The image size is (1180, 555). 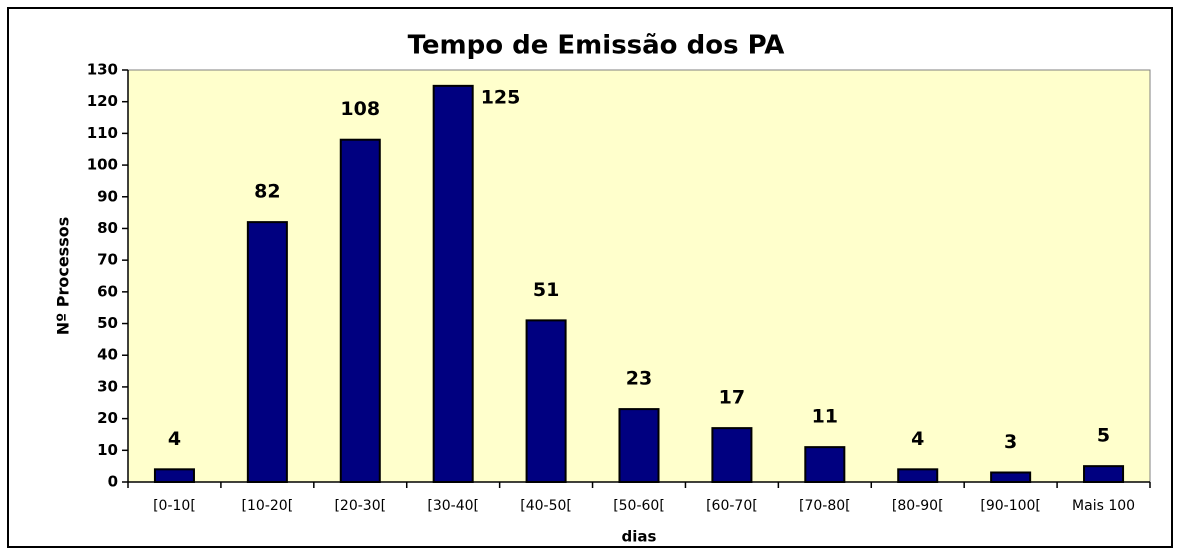 I want to click on x-tick-label: [30-40[, so click(x=453, y=506).